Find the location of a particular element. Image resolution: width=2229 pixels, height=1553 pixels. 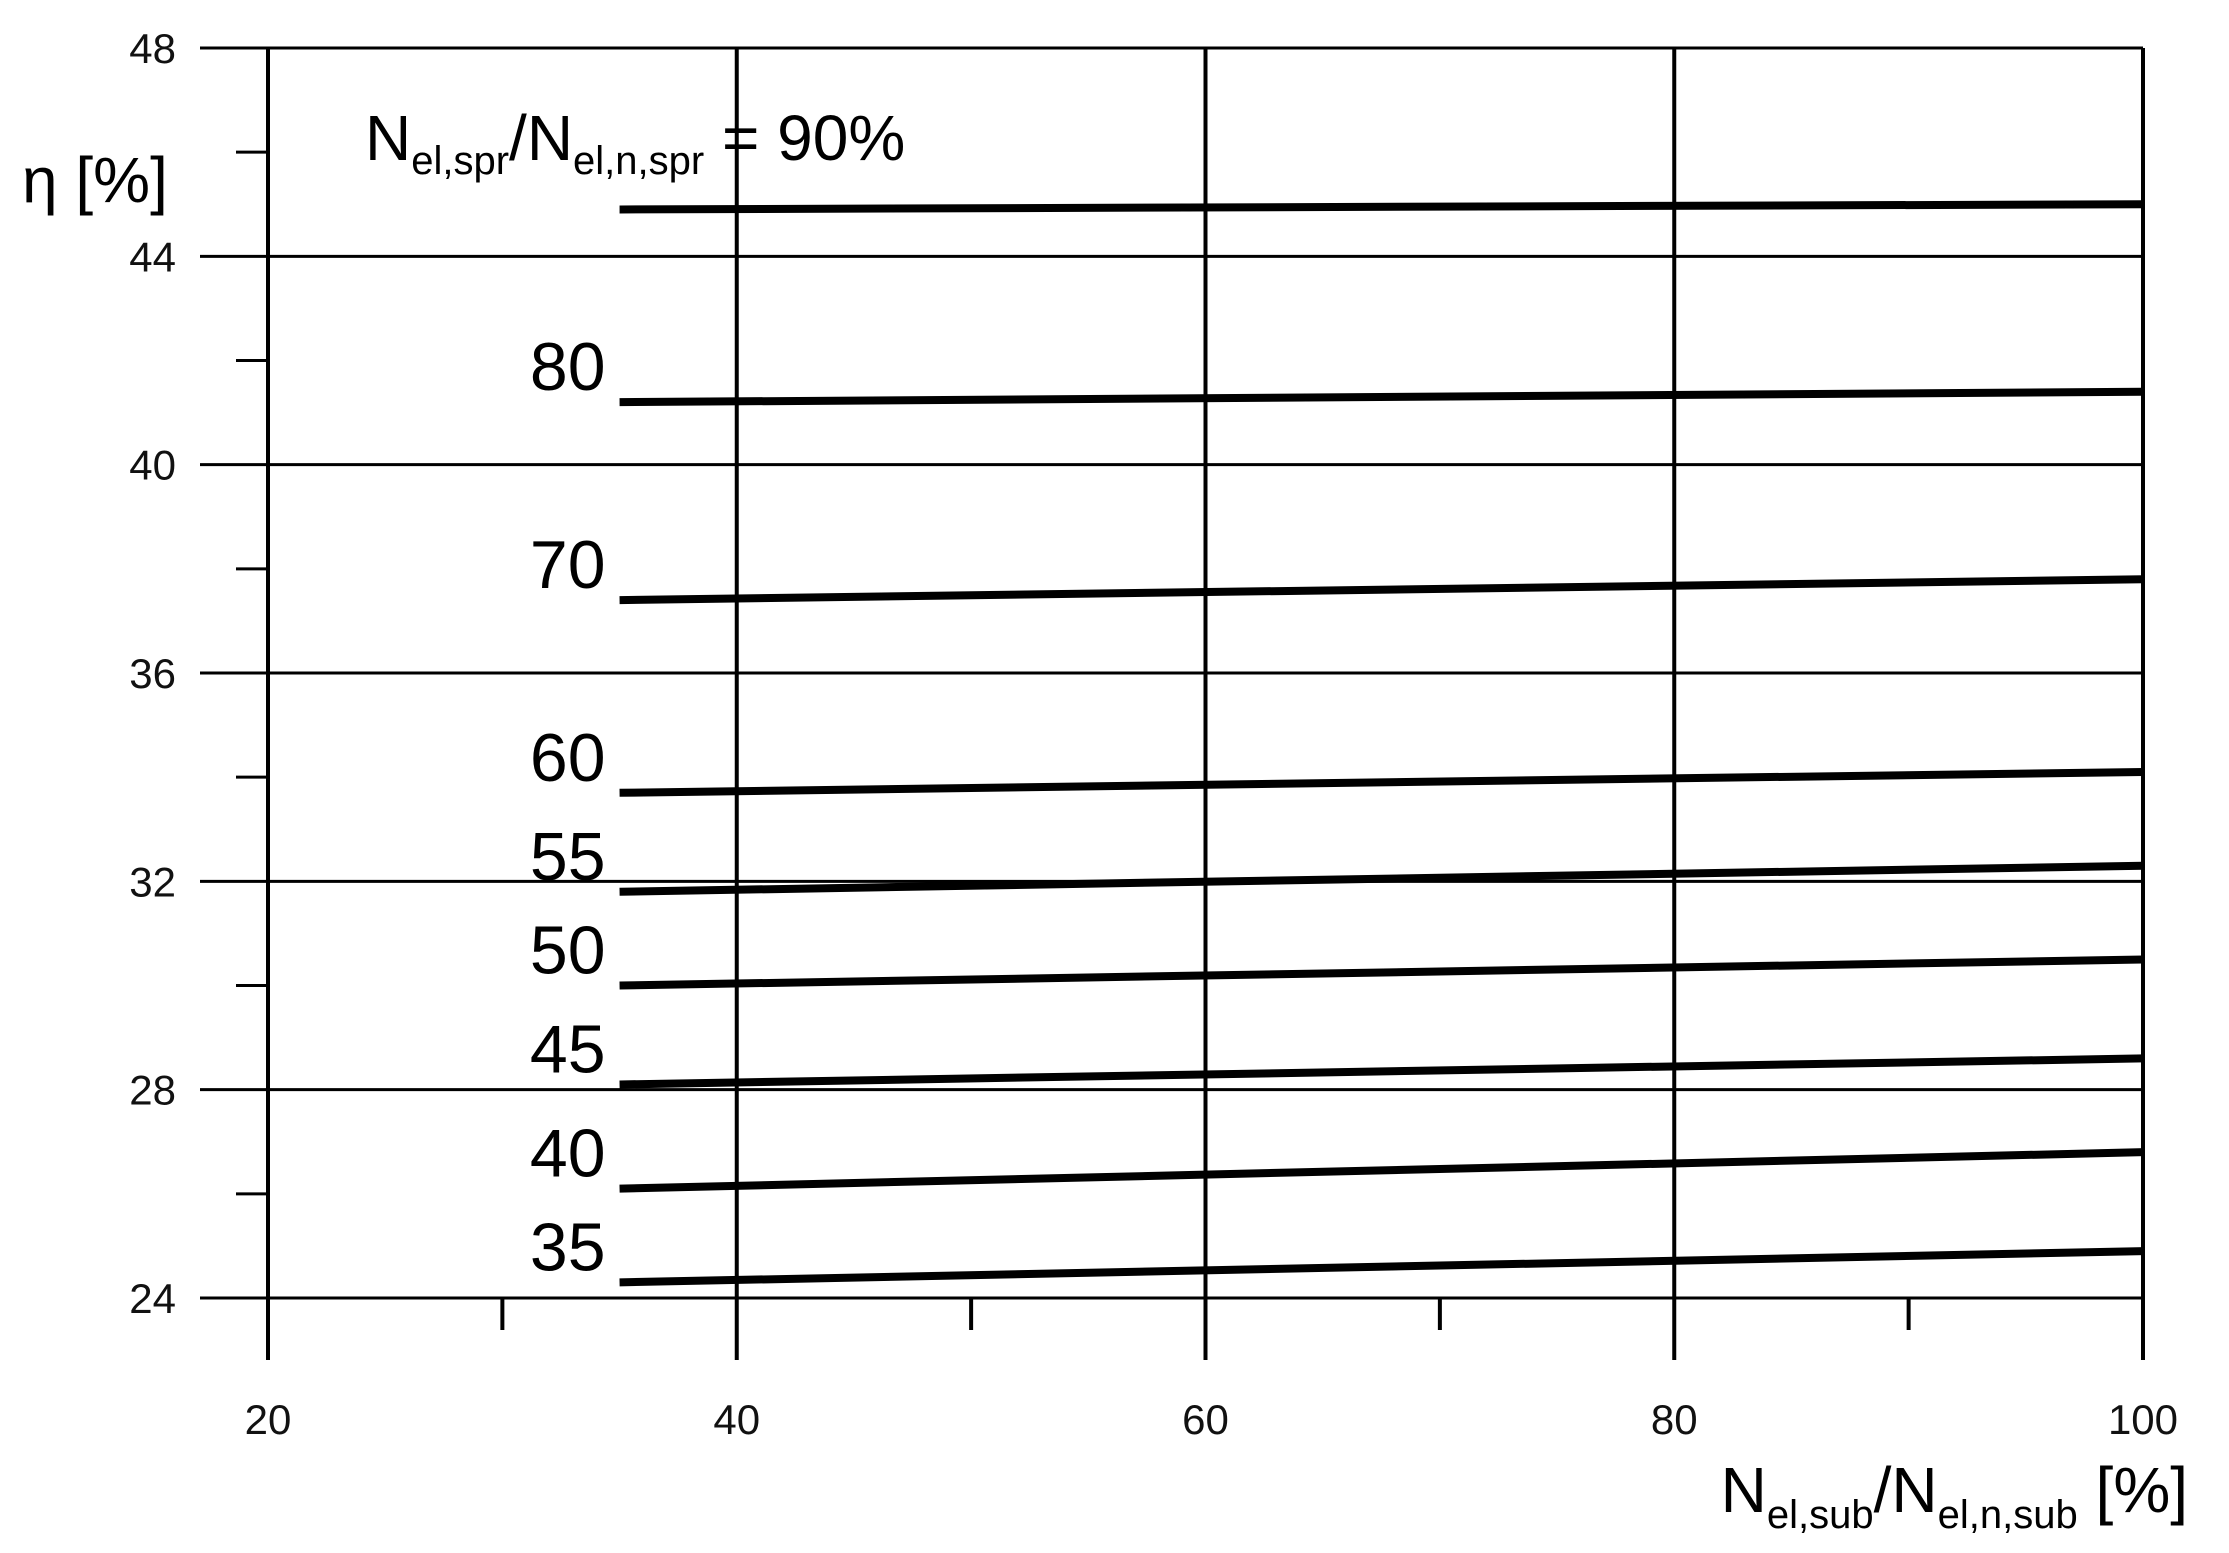

x-tick-label-100: 100 is located at coordinates (2143, 1419).